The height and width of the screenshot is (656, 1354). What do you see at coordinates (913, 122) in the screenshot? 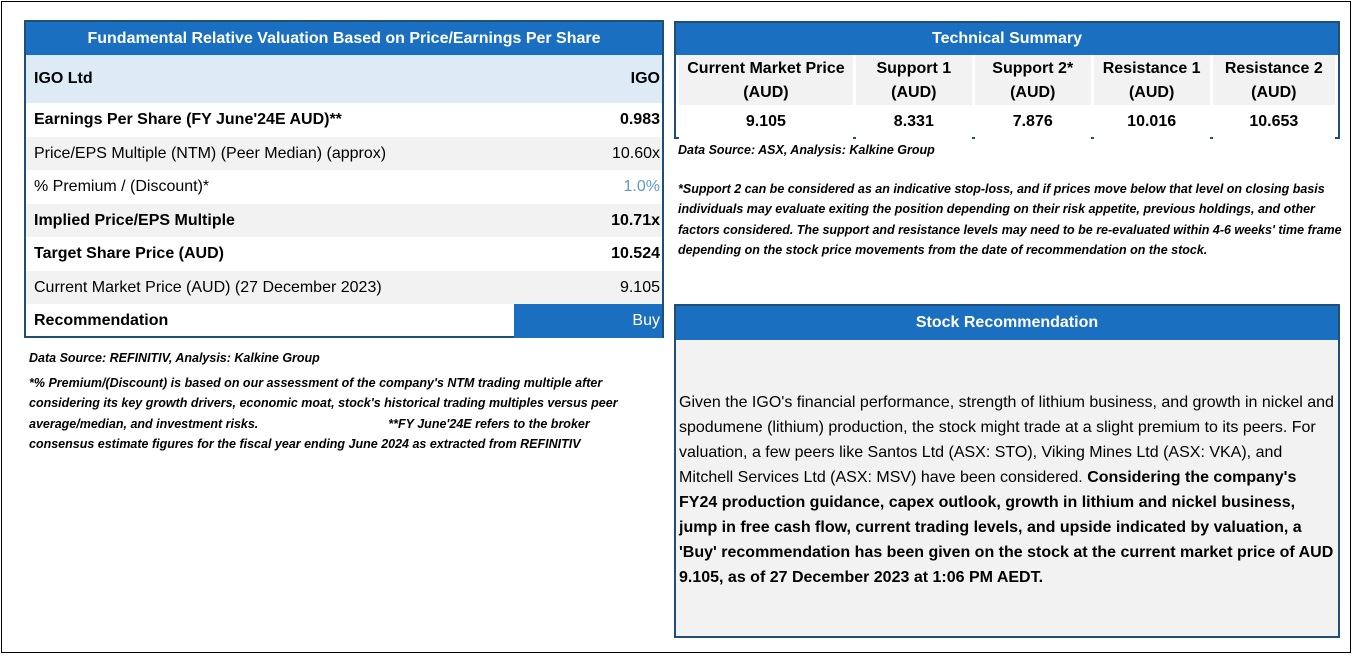
I see `value-support-1: 8.331` at bounding box center [913, 122].